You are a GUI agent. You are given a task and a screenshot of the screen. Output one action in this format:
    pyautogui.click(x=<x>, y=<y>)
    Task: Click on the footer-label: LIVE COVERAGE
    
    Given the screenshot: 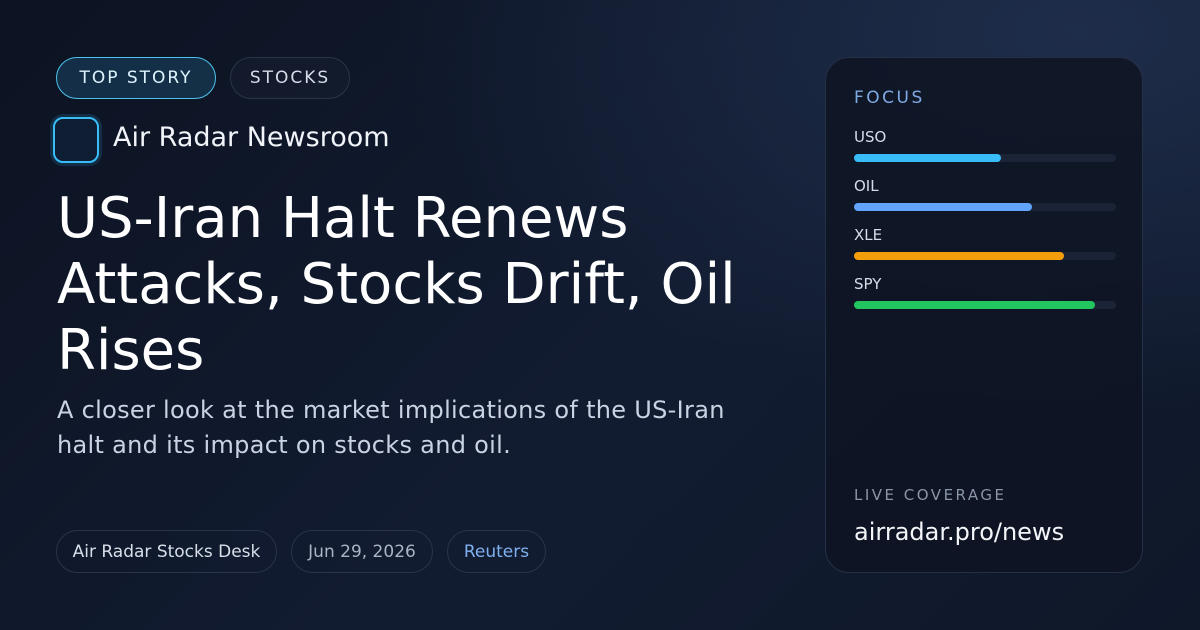 What is the action you would take?
    pyautogui.click(x=930, y=495)
    